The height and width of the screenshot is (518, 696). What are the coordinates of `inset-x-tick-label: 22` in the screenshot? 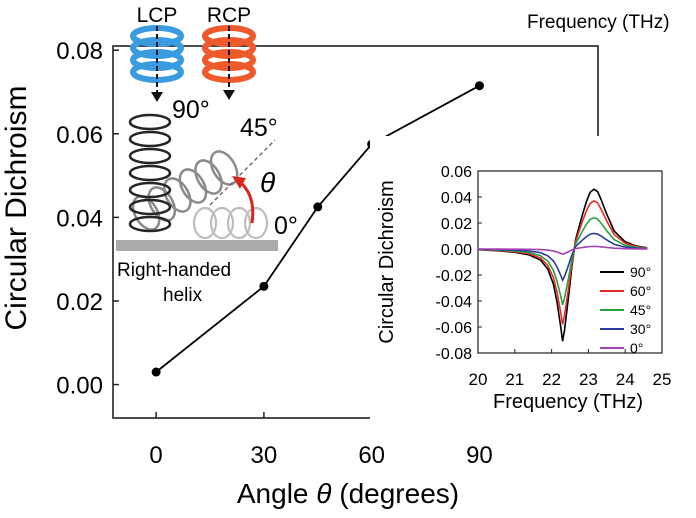 It's located at (551, 379).